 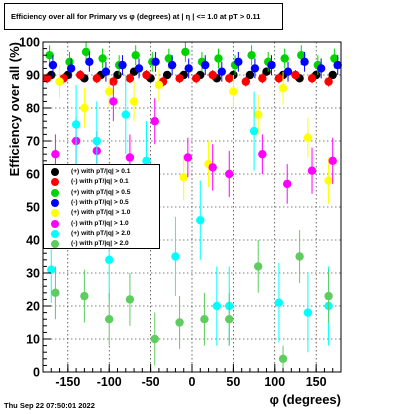 What do you see at coordinates (67, 382) in the screenshot?
I see `x-tick-label: -150` at bounding box center [67, 382].